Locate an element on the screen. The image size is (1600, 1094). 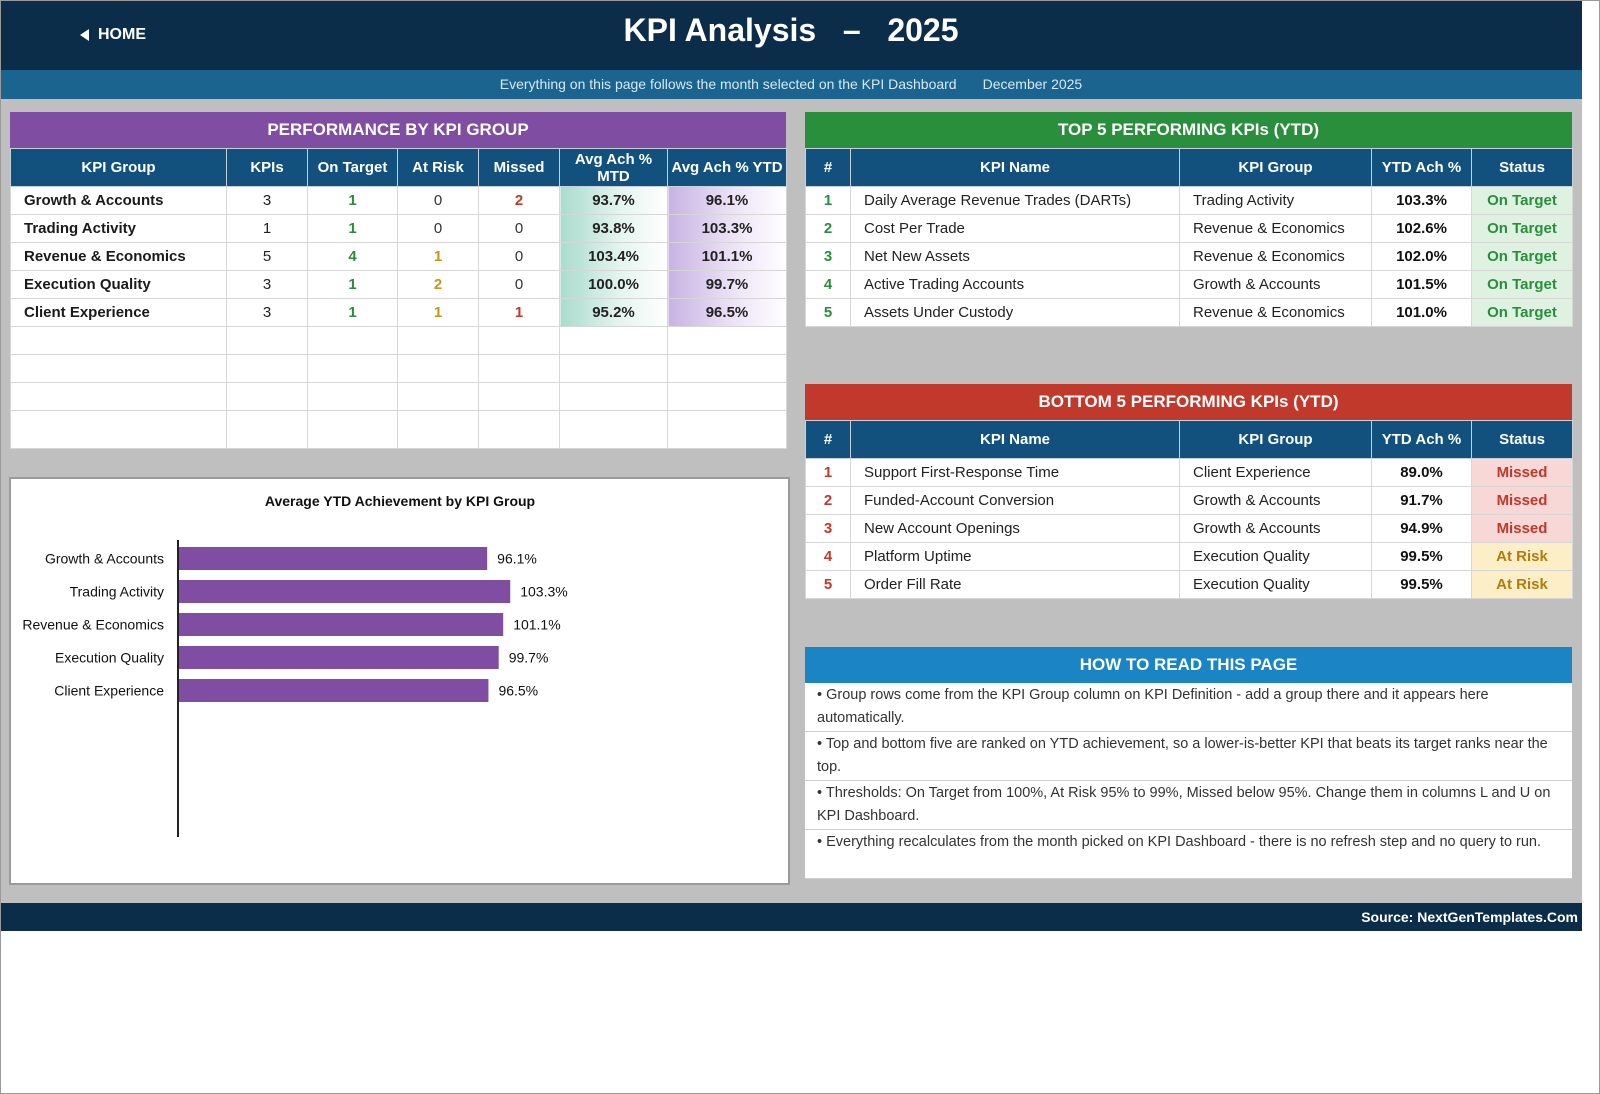
rank-number: 1 is located at coordinates (828, 200).